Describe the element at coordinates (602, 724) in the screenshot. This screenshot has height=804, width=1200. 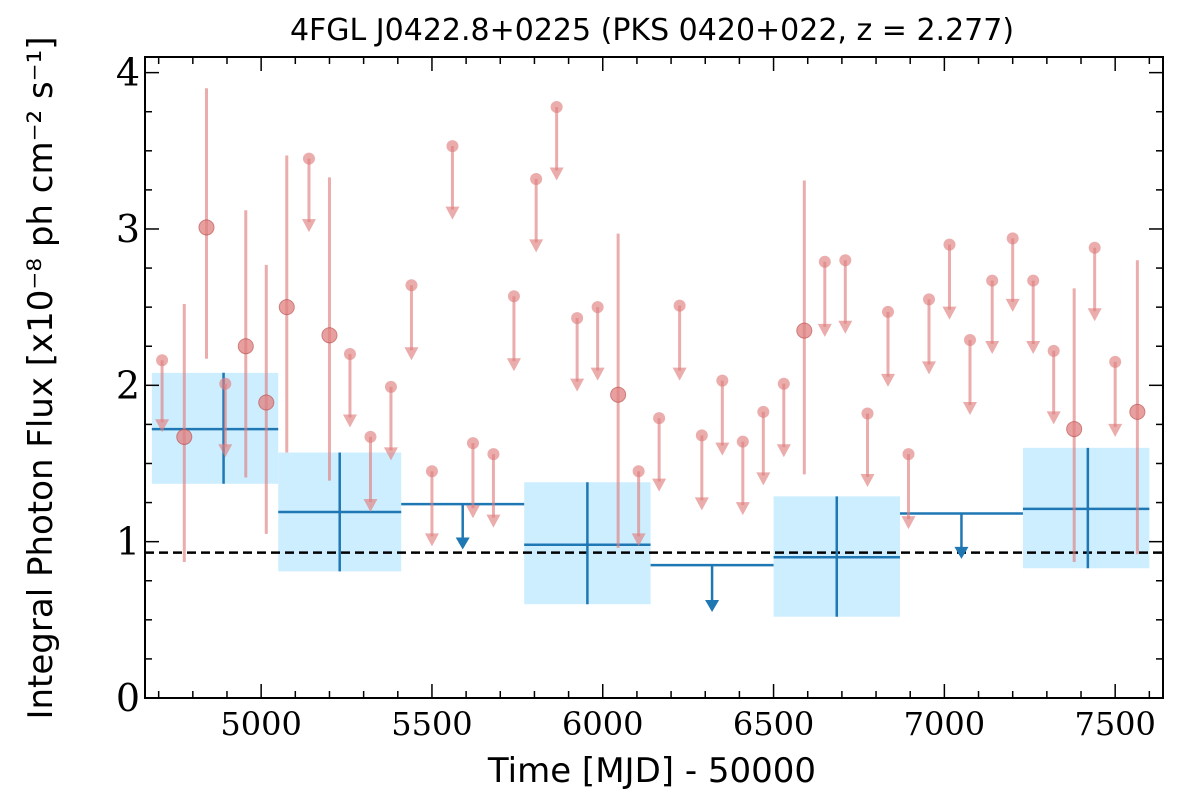
I see `x-tick-label: 6000` at that location.